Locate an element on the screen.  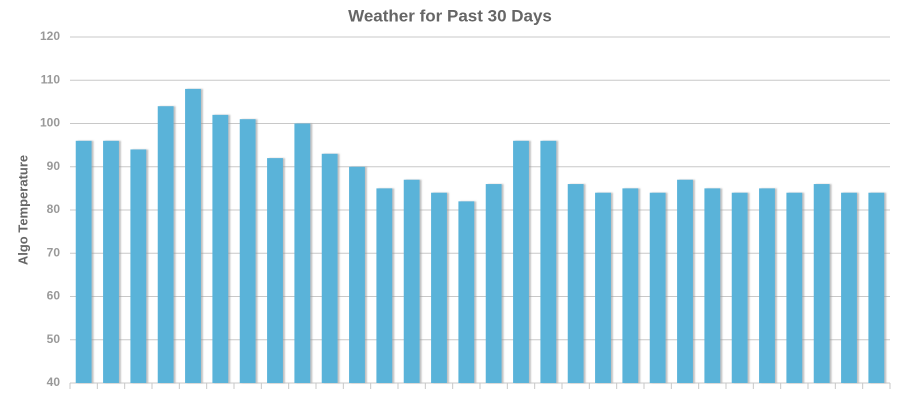
chart-title: Weather for Past 30 Days is located at coordinates (450, 15).